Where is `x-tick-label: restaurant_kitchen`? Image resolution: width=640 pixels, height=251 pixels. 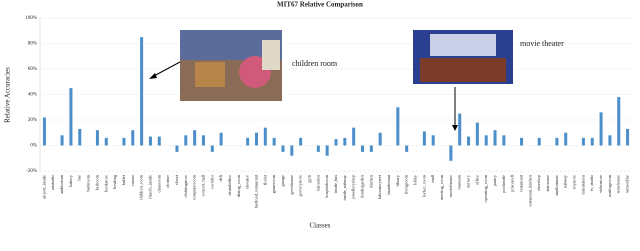 x-tick-label: restaurant_kitchen is located at coordinates (529, 190).